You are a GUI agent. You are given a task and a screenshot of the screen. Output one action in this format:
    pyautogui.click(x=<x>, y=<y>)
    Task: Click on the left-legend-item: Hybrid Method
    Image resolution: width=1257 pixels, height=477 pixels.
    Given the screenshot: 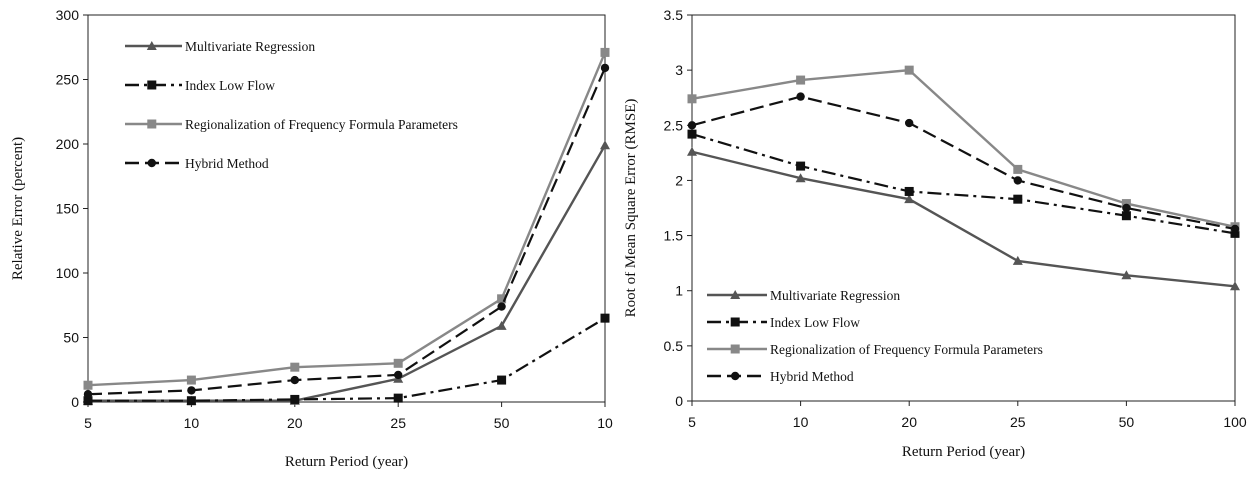 What is the action you would take?
    pyautogui.click(x=197, y=163)
    